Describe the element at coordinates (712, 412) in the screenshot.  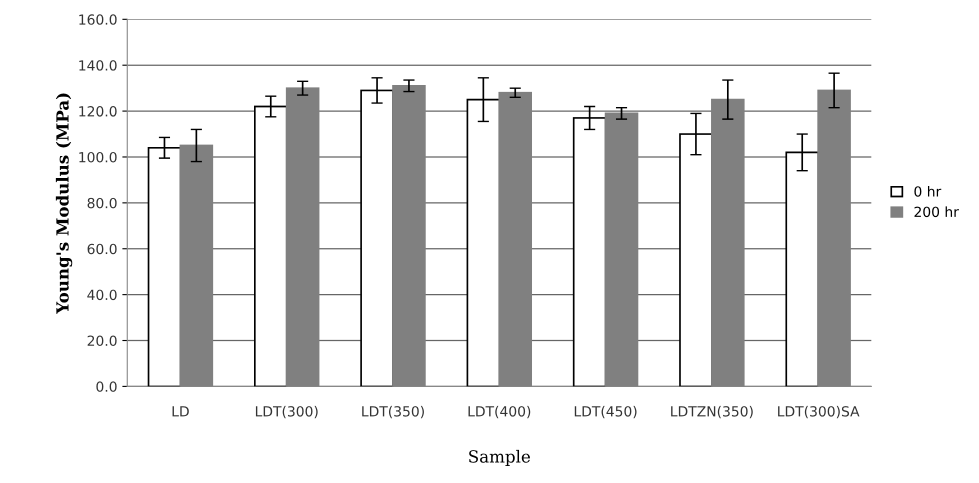
I see `x-tick-label: LDTZN(350)` at that location.